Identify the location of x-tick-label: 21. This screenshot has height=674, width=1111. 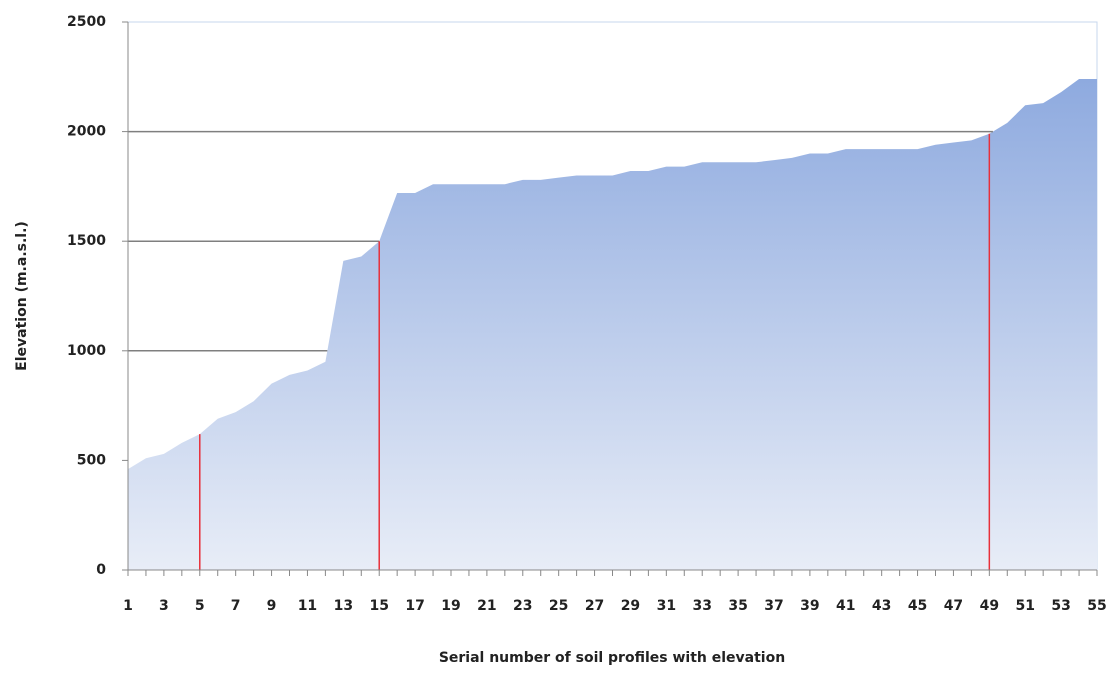
(486, 606).